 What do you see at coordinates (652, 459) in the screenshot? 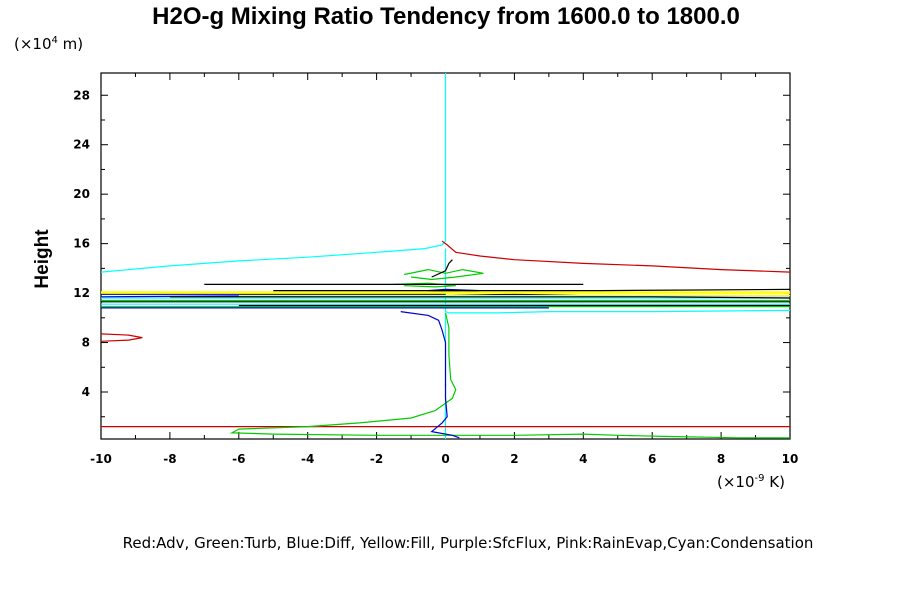
I see `x-tick-label: 6` at bounding box center [652, 459].